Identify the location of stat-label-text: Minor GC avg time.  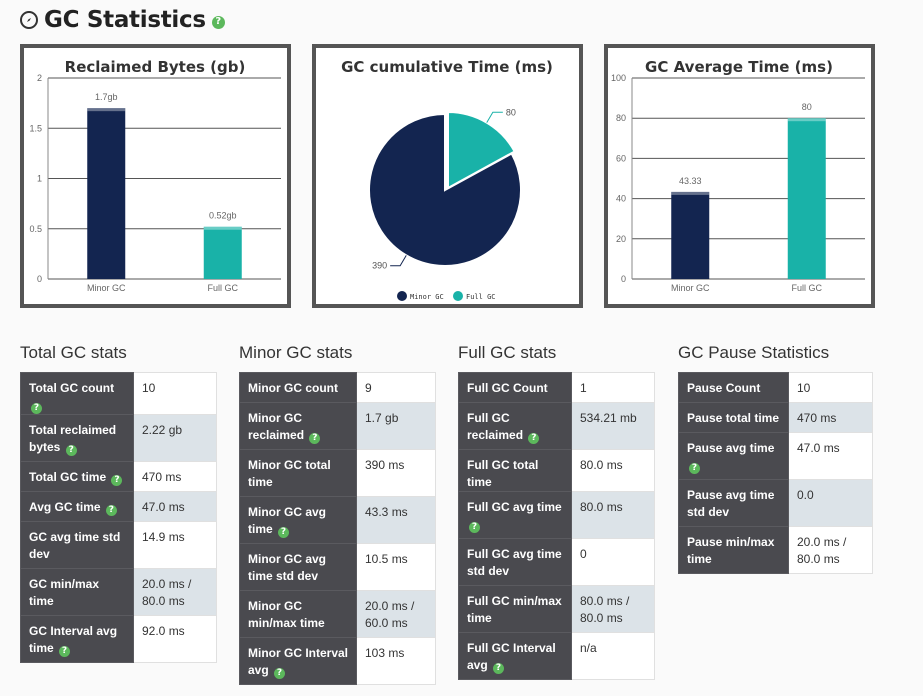
(287, 520).